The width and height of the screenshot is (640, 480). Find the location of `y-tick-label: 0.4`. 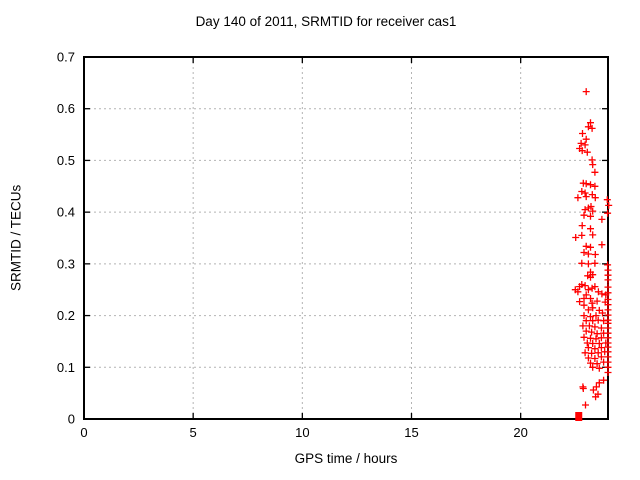

y-tick-label: 0.4 is located at coordinates (66, 212).